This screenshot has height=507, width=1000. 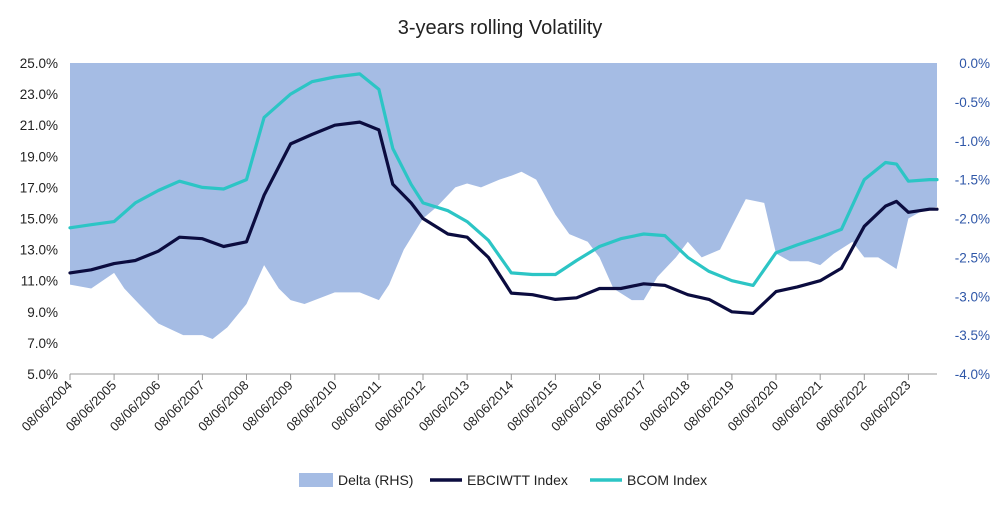 I want to click on left-tick-label: 13.0%, so click(x=39, y=250).